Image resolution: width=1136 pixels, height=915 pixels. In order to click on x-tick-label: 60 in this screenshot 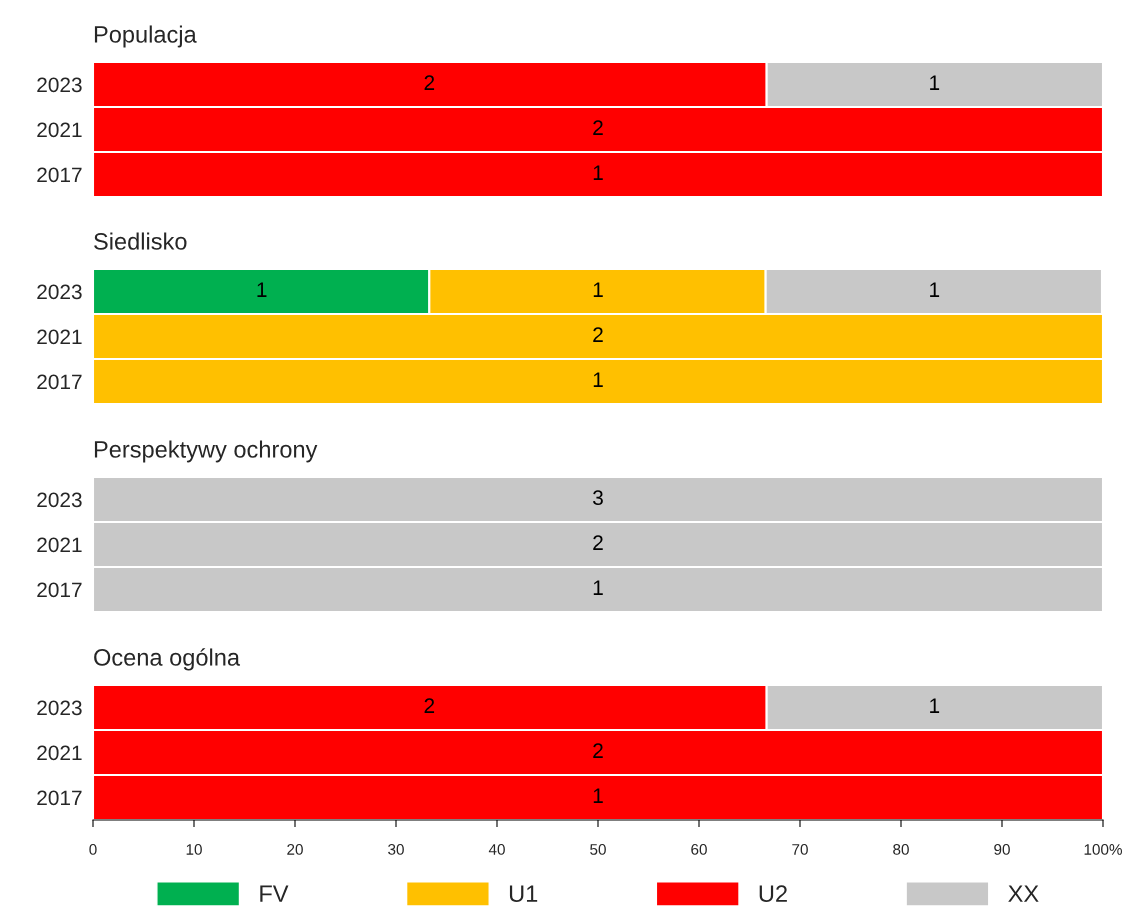, I will do `click(699, 849)`.